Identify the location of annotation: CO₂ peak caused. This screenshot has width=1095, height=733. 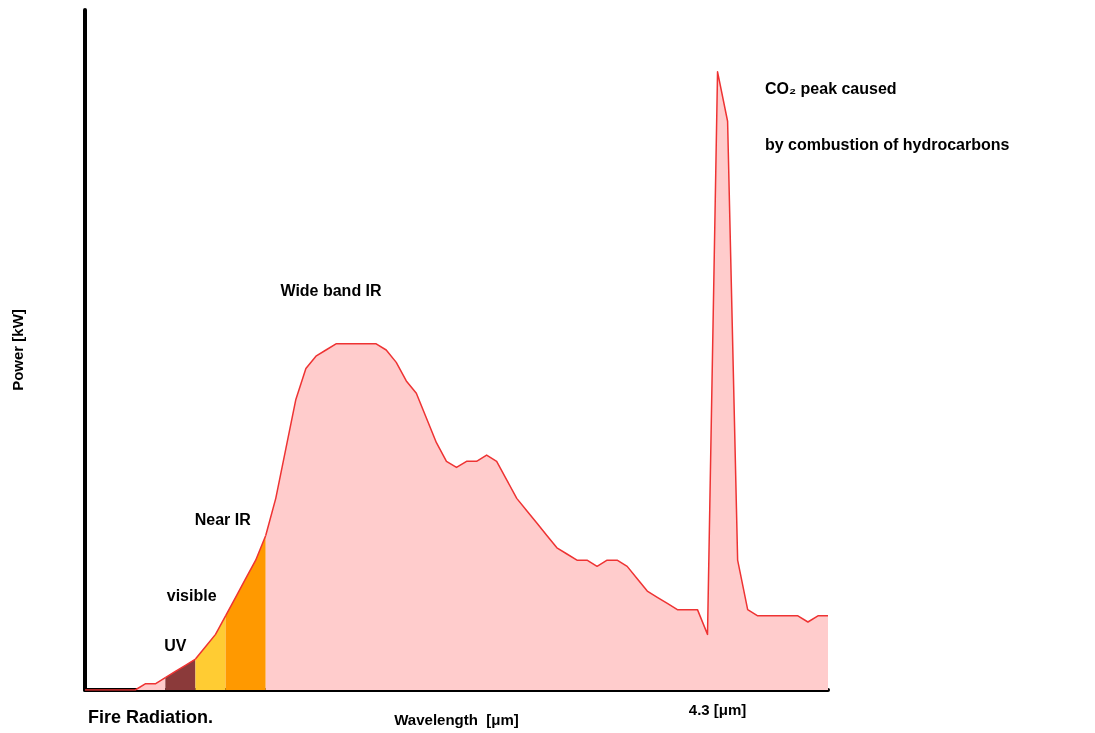
(831, 88).